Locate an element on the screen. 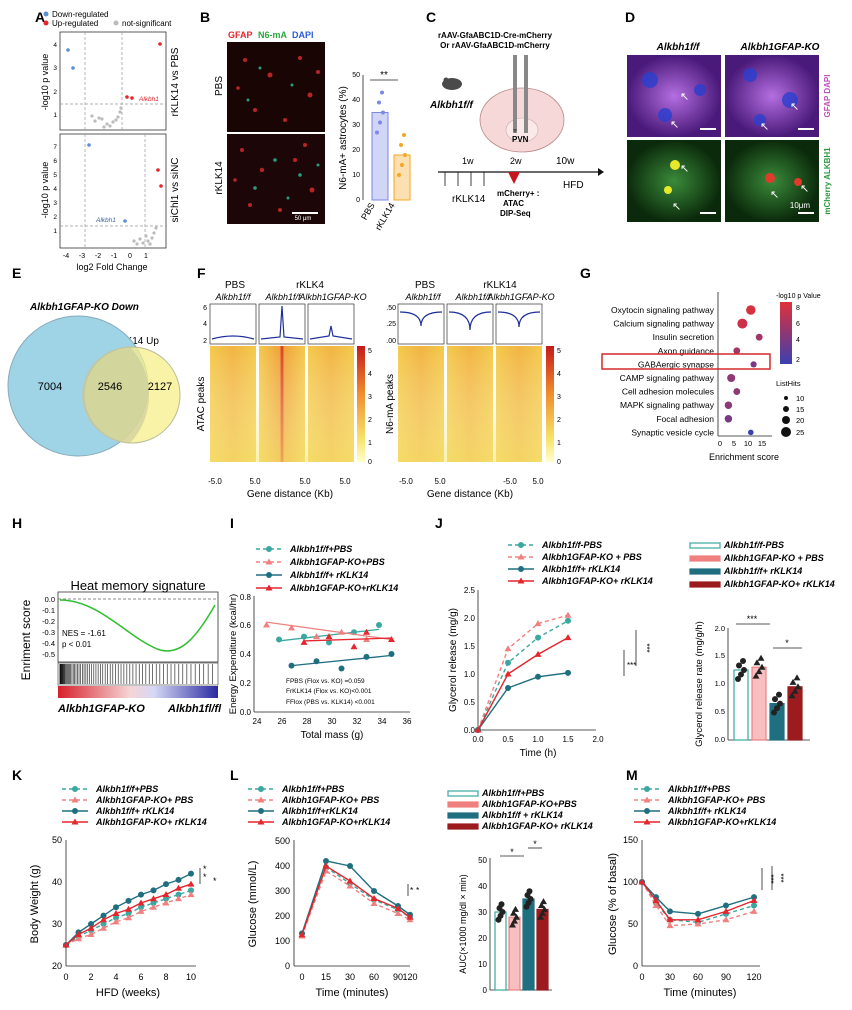 The height and width of the screenshot is (1010, 852). panel-letter-j: J is located at coordinates (439, 523).